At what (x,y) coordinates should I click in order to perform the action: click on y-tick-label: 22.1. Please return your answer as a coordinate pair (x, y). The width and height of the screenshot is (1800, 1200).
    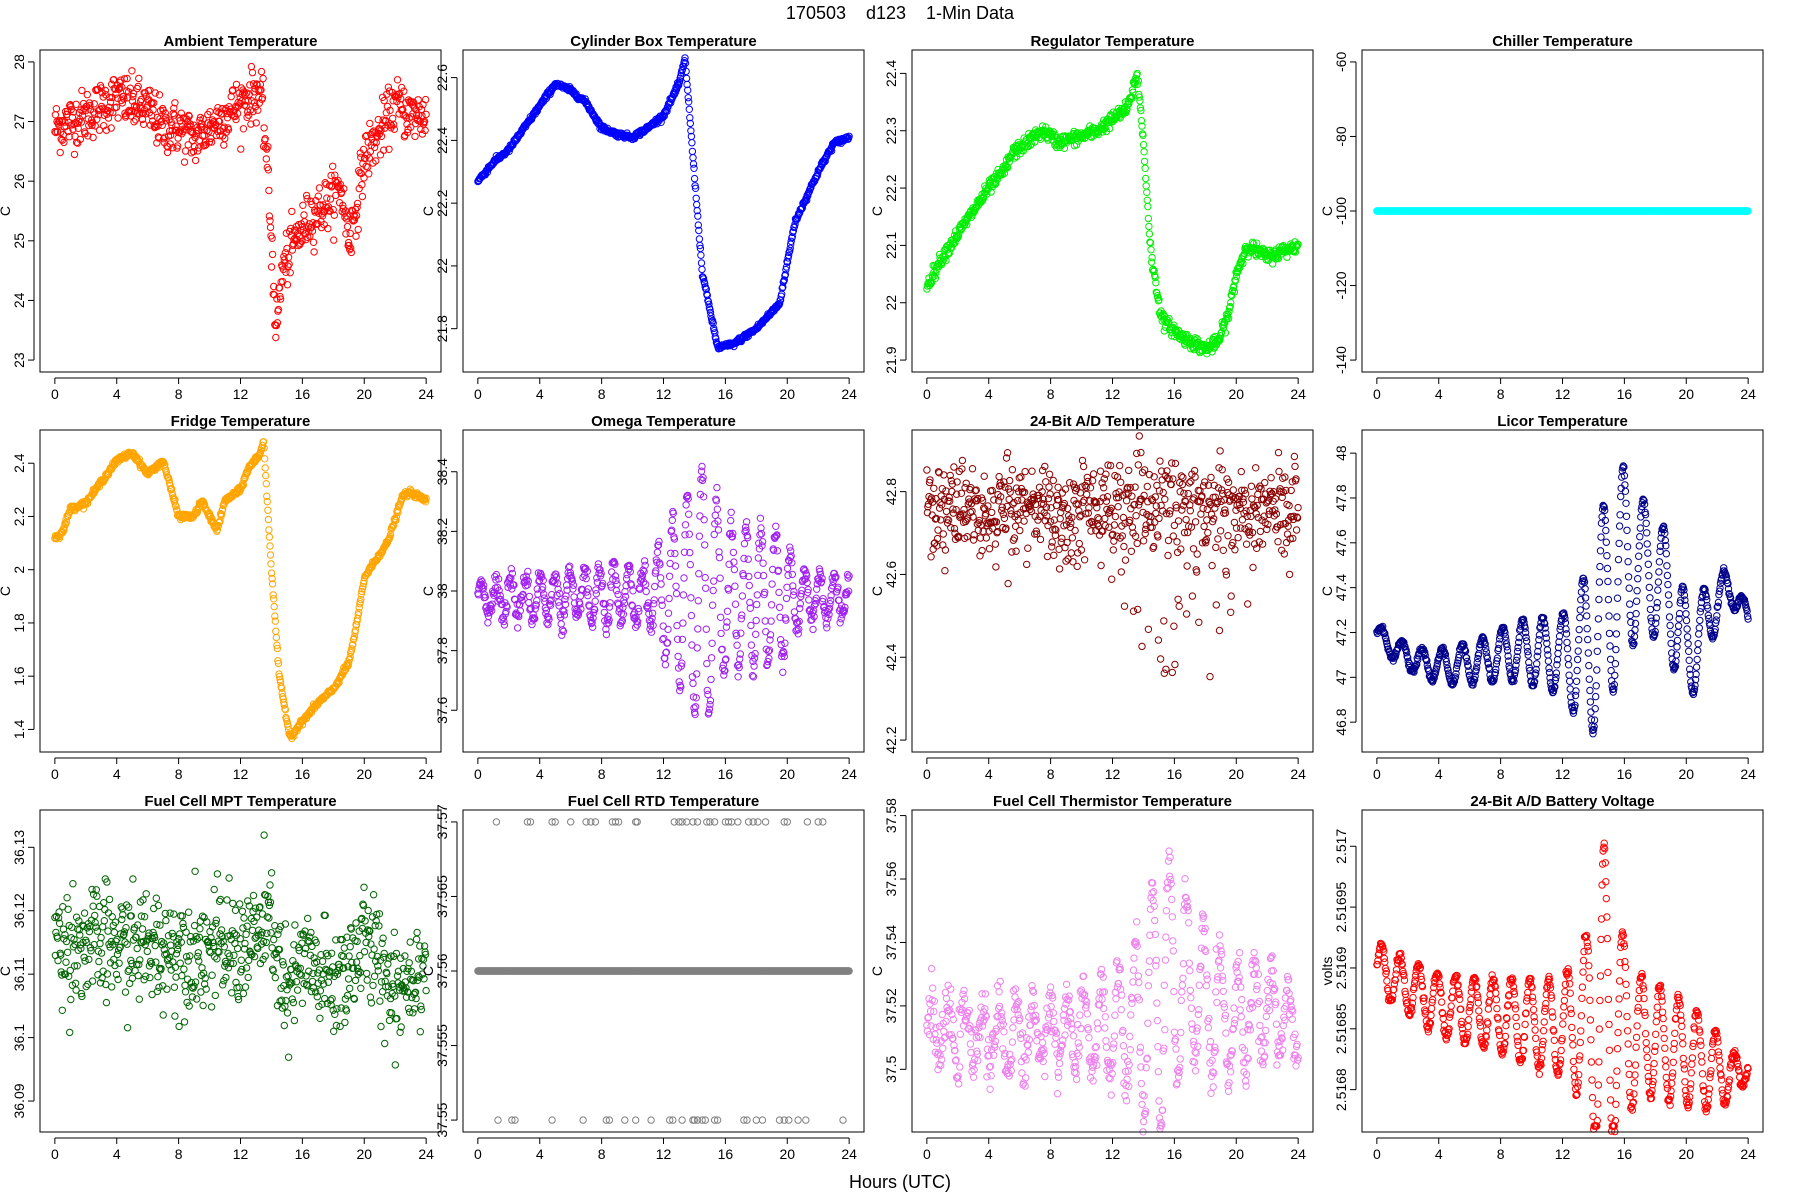
    Looking at the image, I should click on (891, 245).